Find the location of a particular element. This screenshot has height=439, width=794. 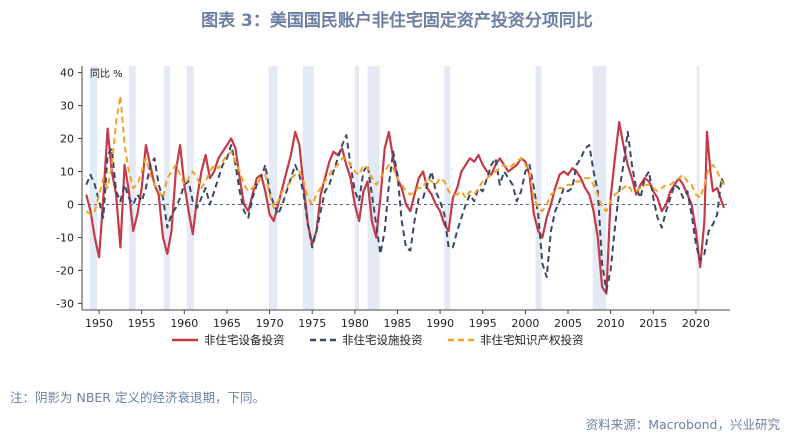

x-tick-label: 1990 is located at coordinates (440, 323).